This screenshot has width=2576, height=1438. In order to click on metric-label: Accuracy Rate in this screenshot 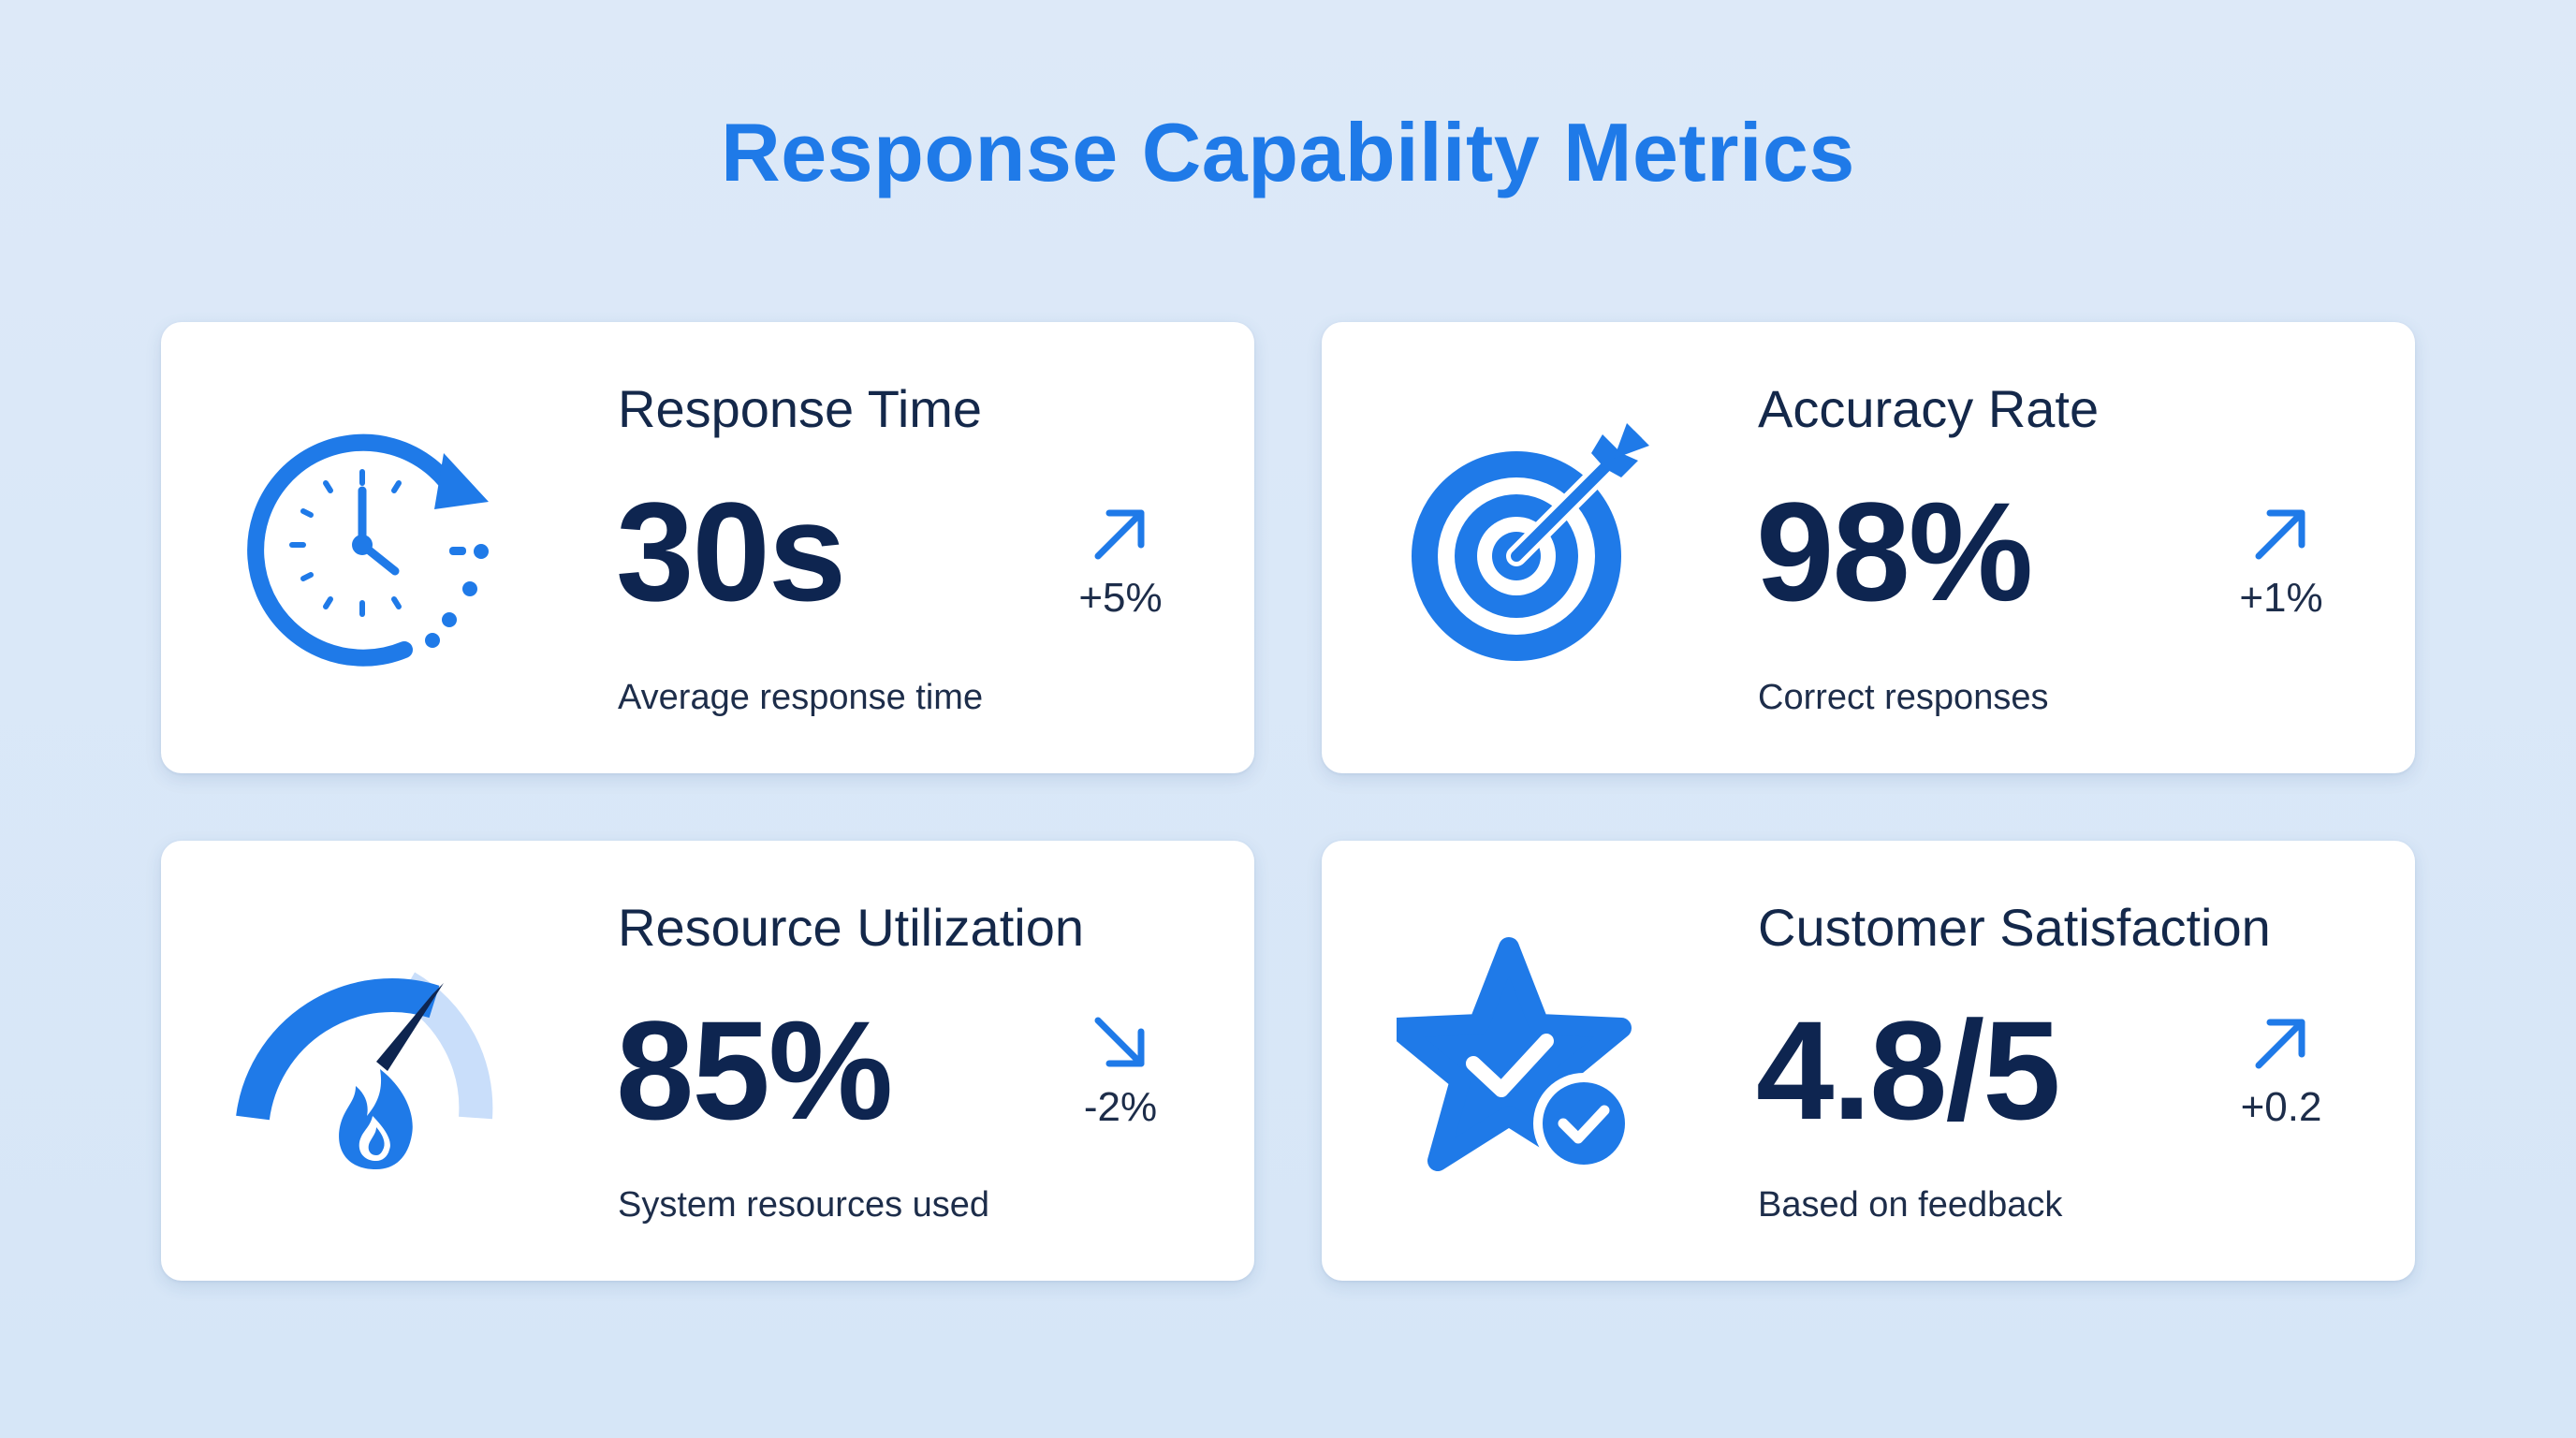, I will do `click(1929, 408)`.